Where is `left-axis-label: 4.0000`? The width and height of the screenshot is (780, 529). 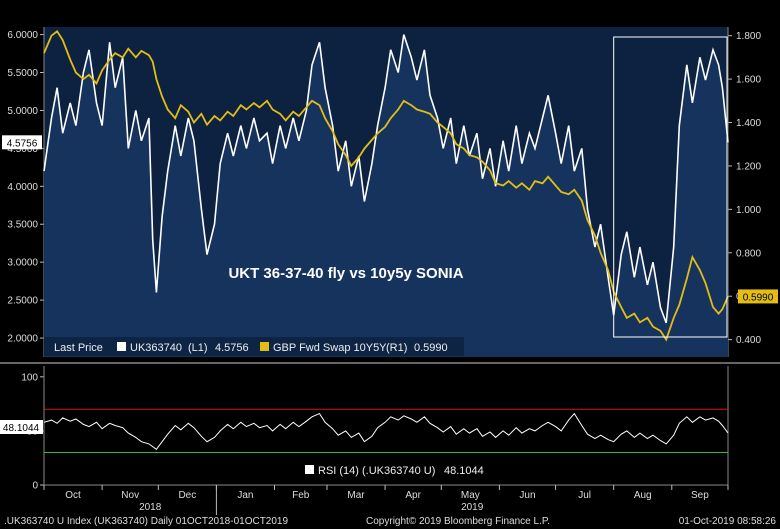
left-axis-label: 4.0000 is located at coordinates (22, 187).